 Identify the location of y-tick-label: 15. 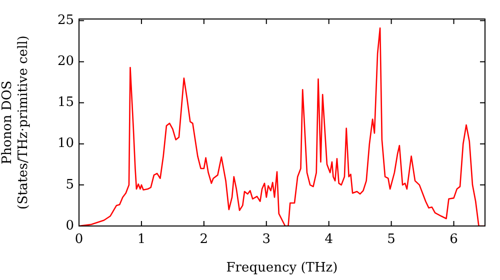
(65, 102).